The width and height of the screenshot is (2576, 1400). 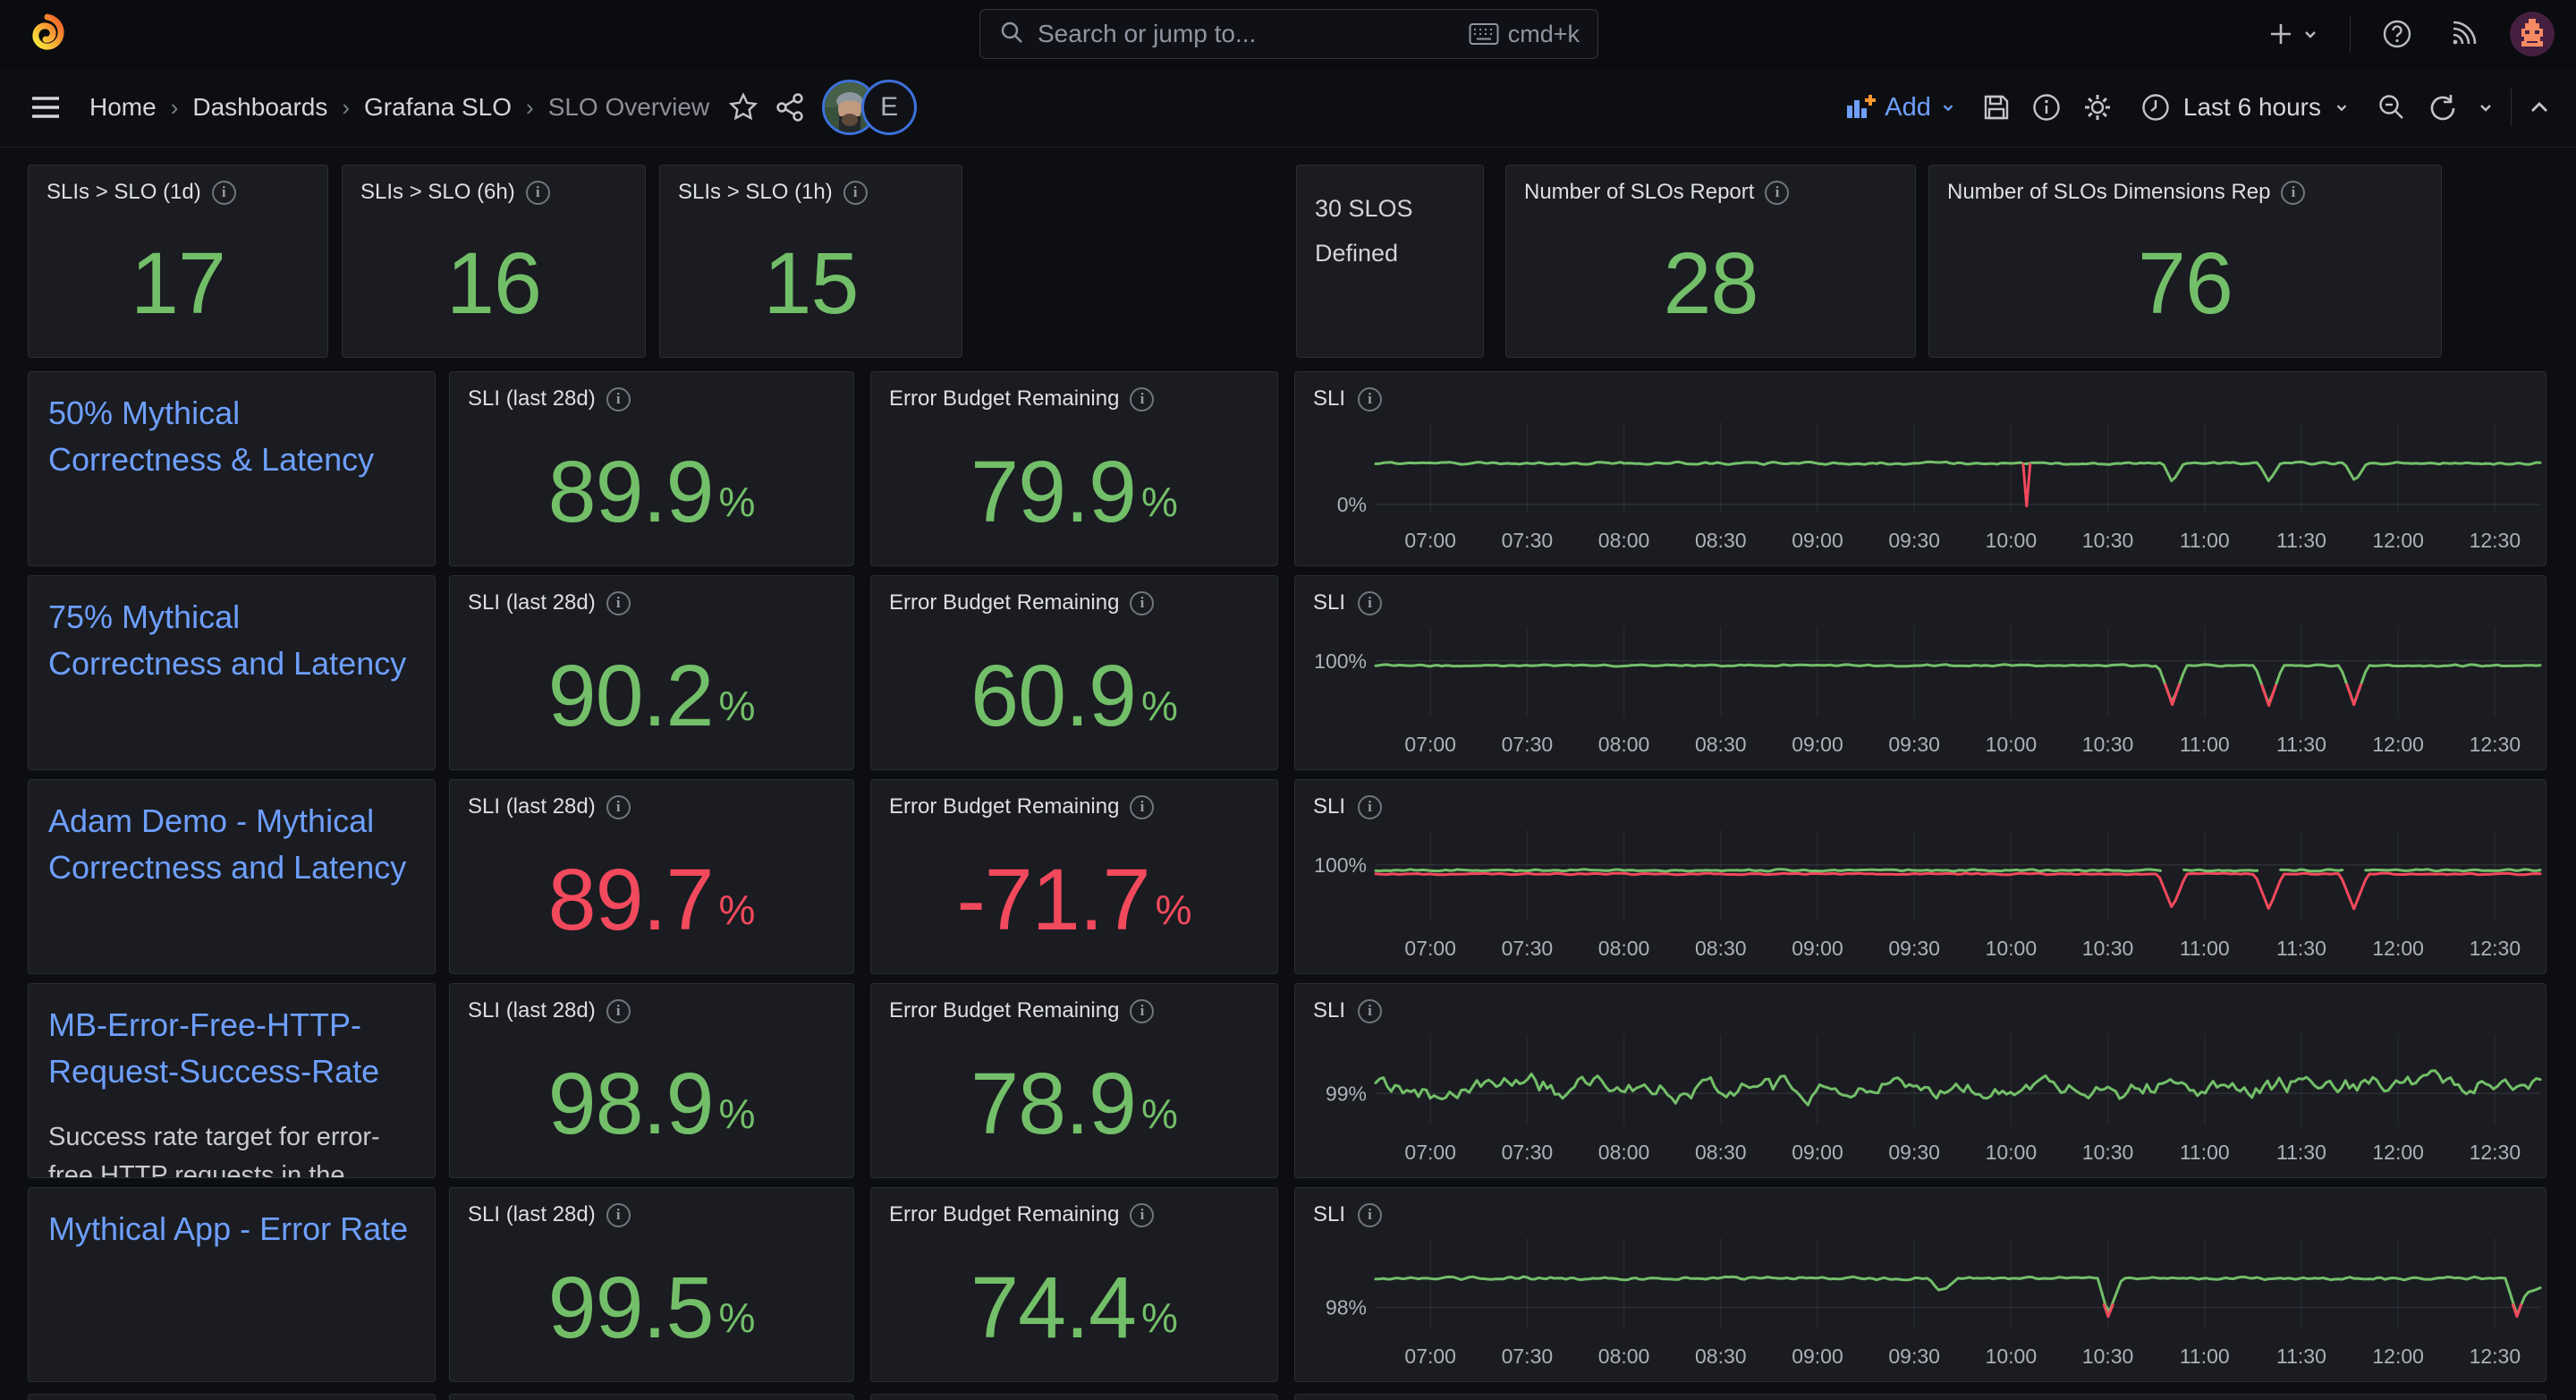 I want to click on svg-text: 08:30, so click(x=1721, y=744).